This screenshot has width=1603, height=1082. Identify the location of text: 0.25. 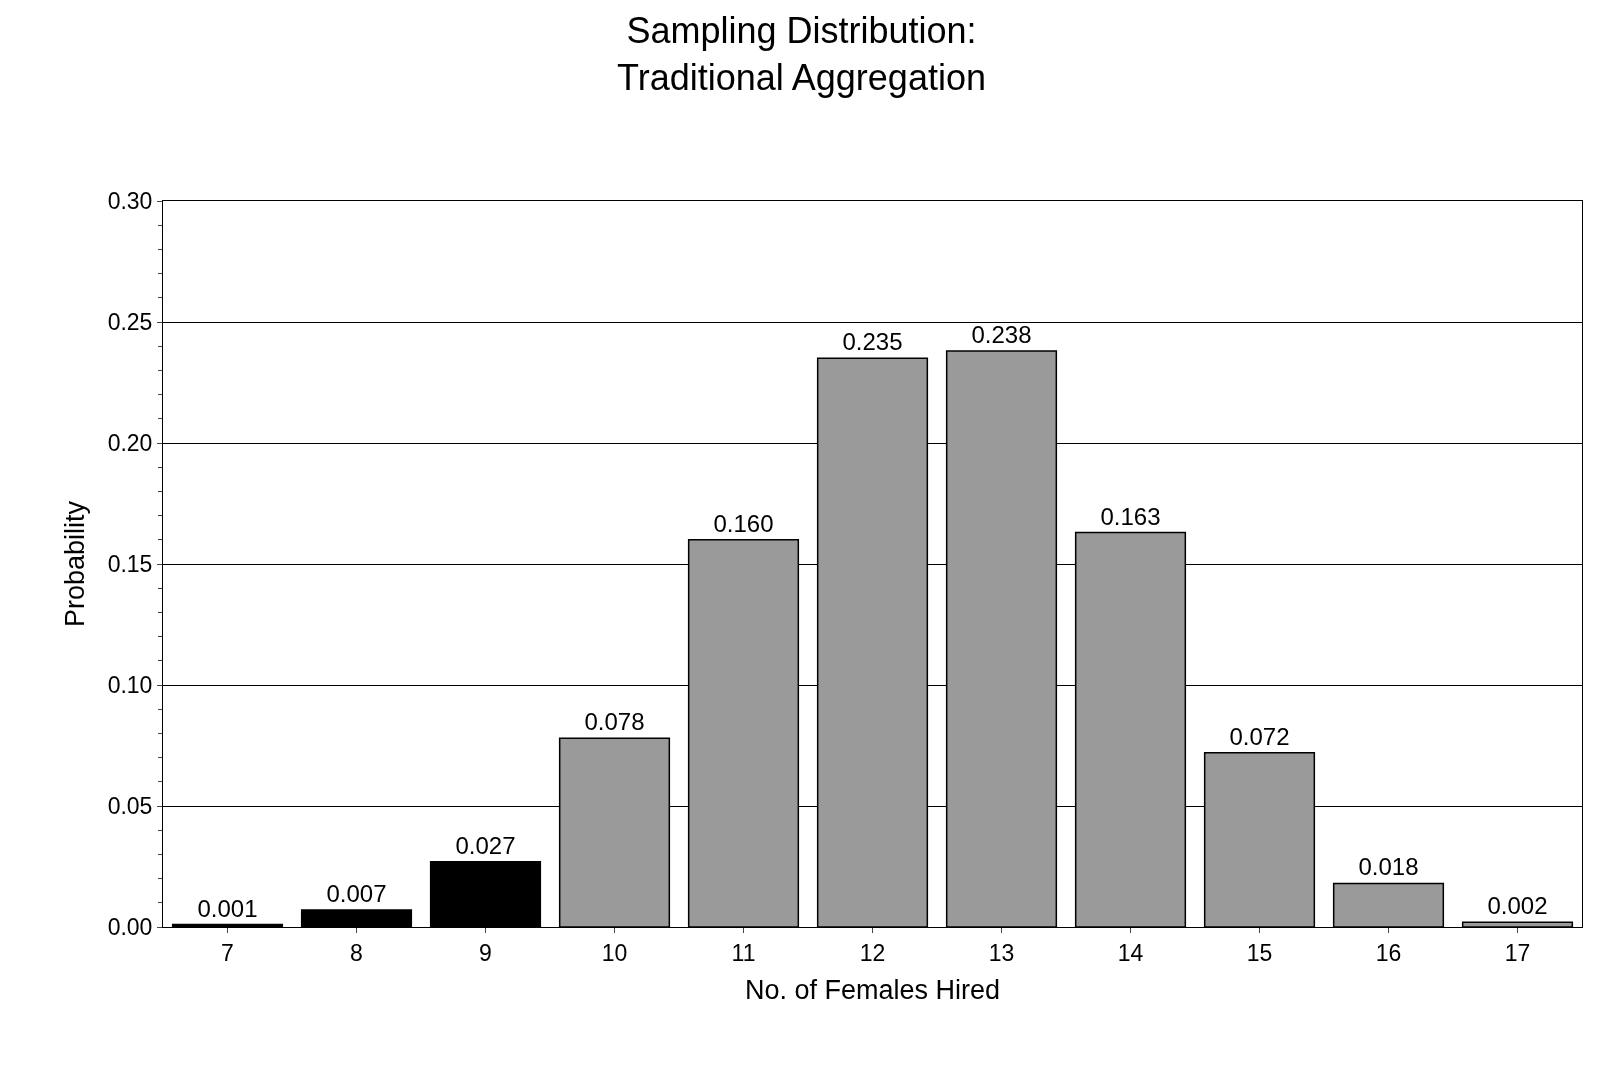
(130, 322).